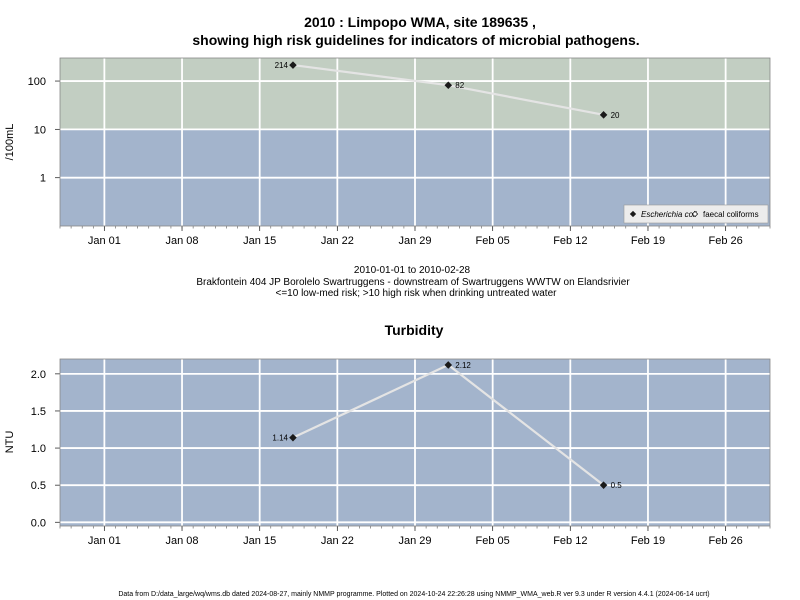 The height and width of the screenshot is (600, 800). Describe the element at coordinates (10, 442) in the screenshot. I see `turbidity-y-axis-label: NTU` at that location.